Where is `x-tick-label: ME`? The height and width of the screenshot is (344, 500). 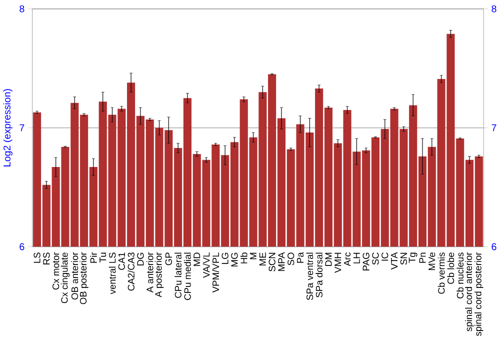
x-tick-label: ME is located at coordinates (262, 259).